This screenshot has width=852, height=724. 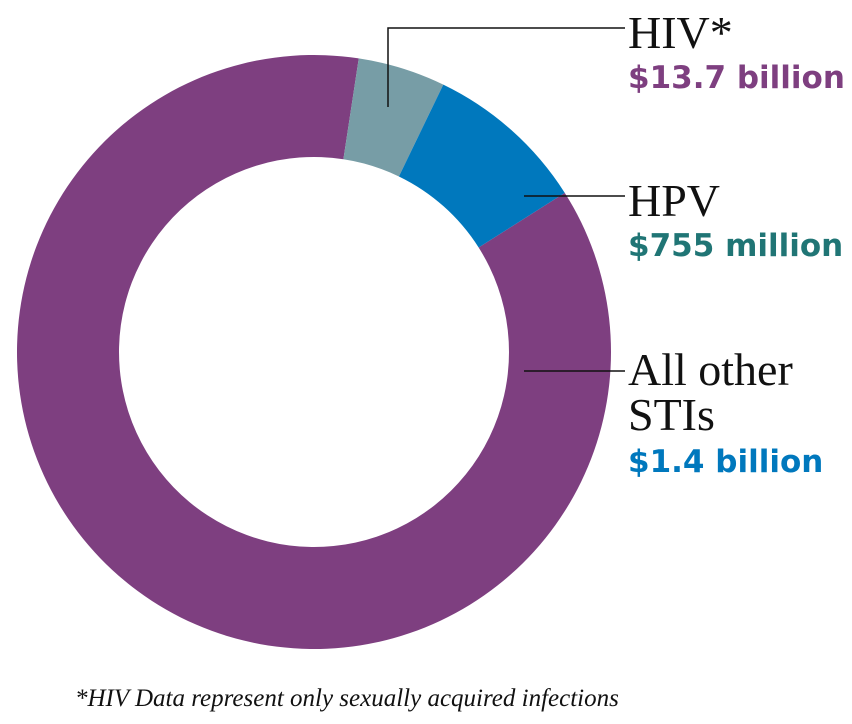 I want to click on label-other-value: $1.4 billion, so click(x=725, y=462).